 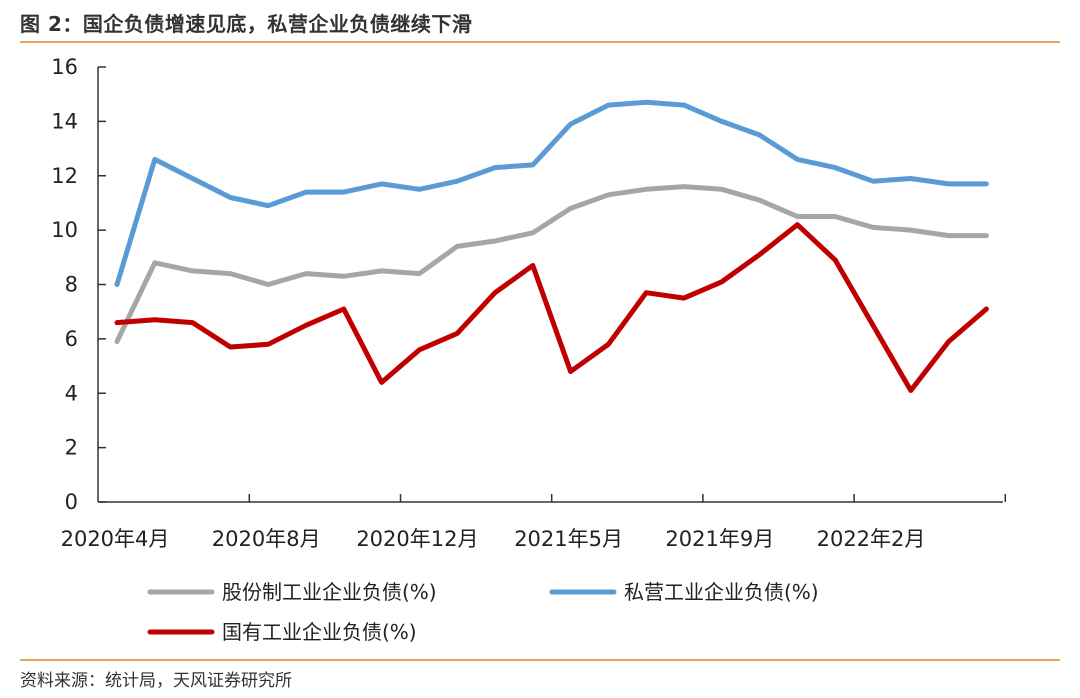 I want to click on y-tick-label: 8, so click(x=71, y=285).